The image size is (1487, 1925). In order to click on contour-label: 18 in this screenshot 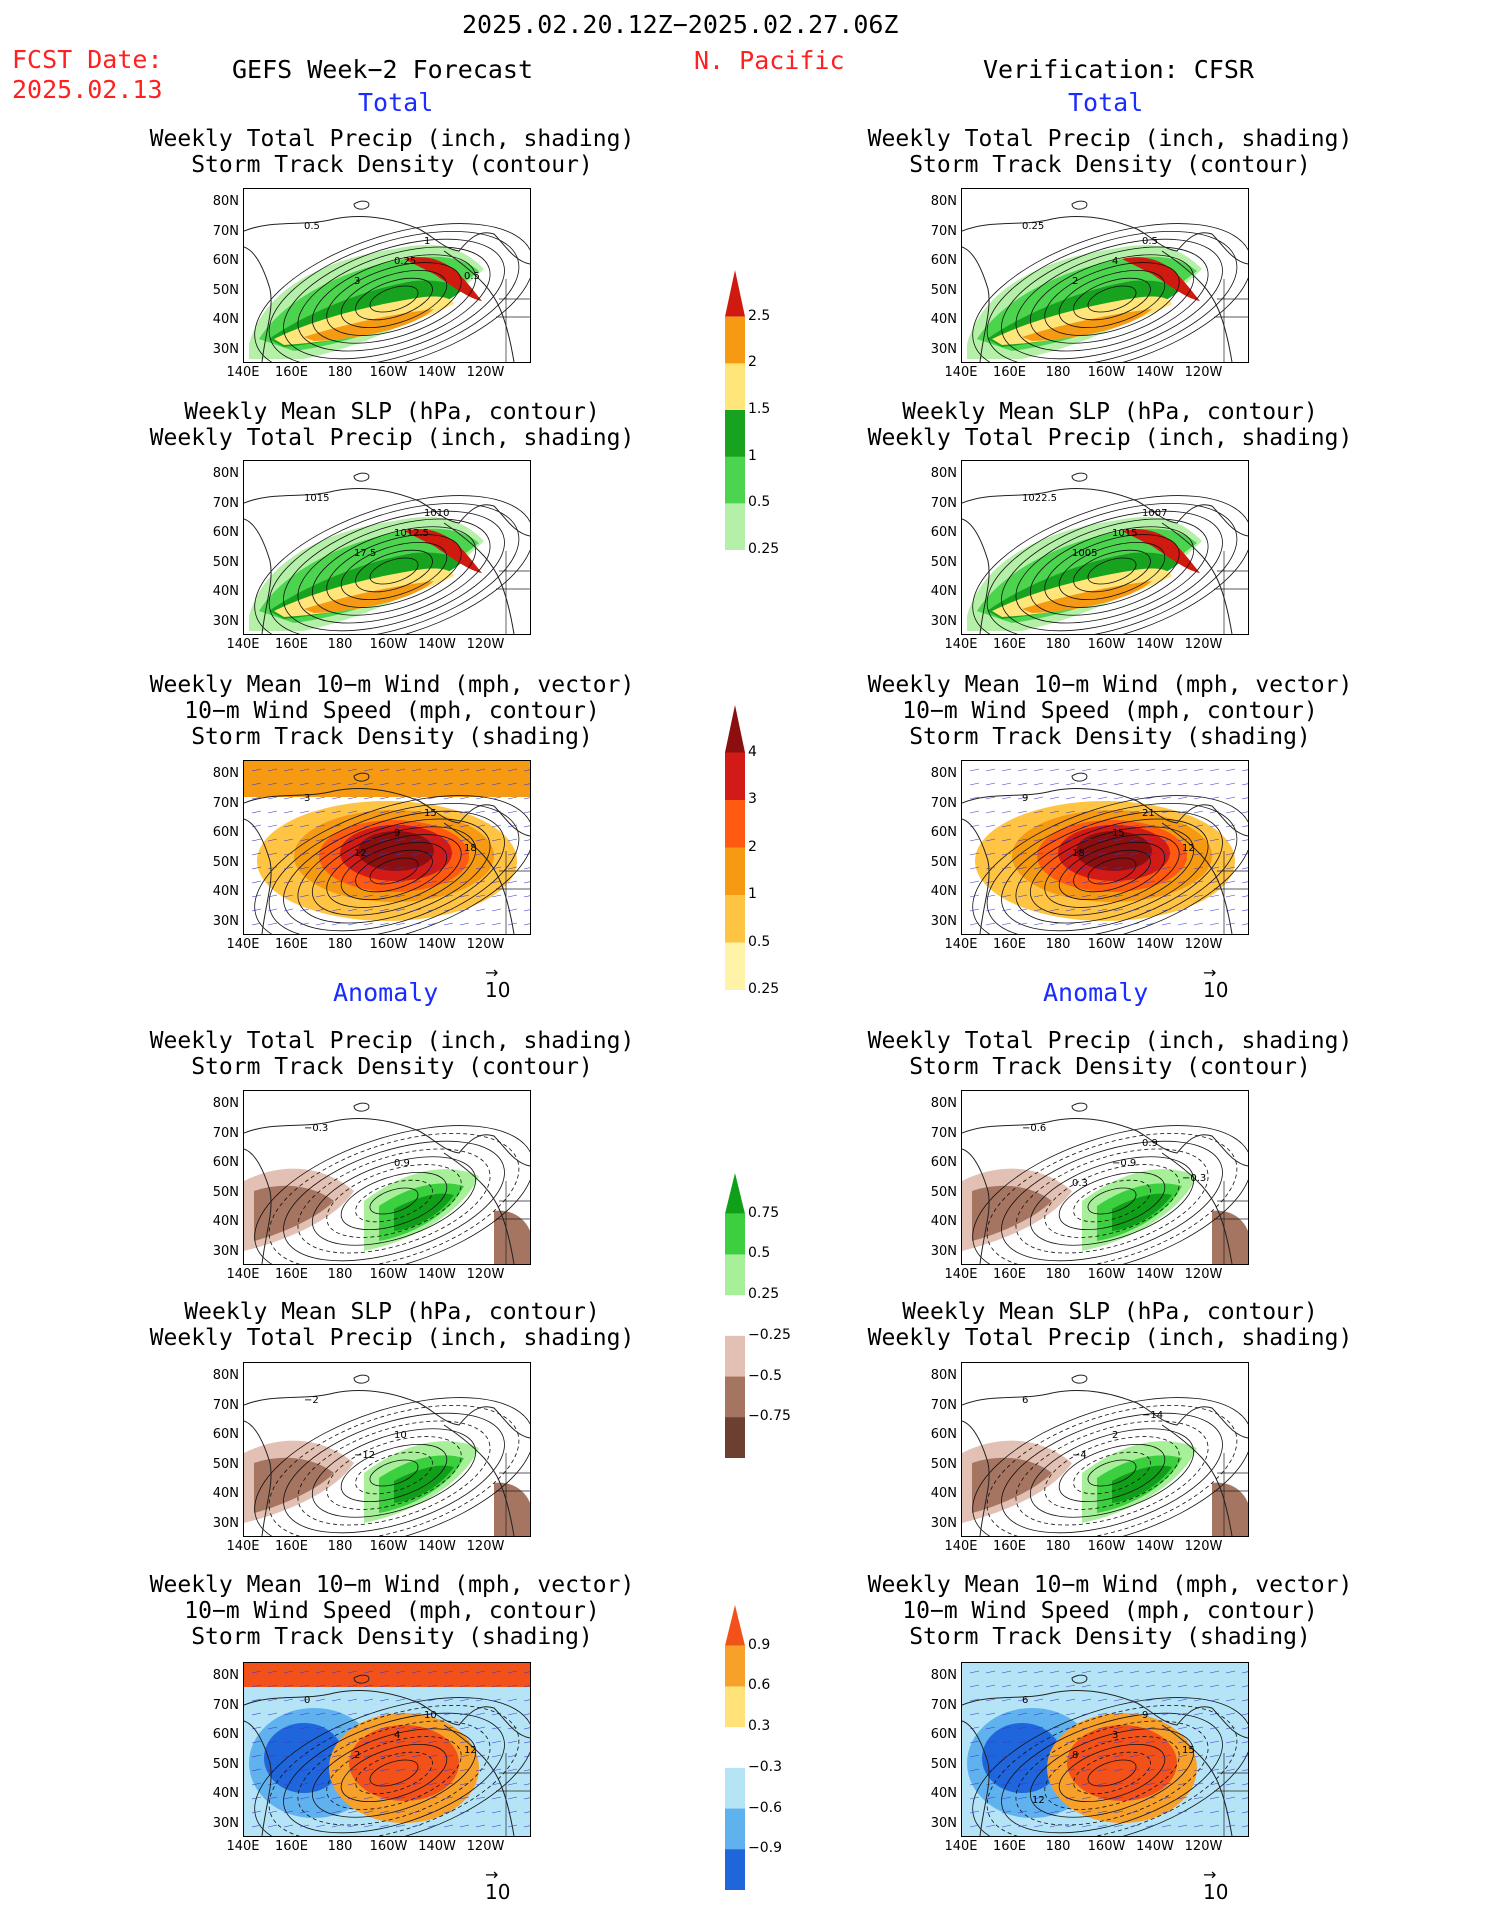, I will do `click(470, 848)`.